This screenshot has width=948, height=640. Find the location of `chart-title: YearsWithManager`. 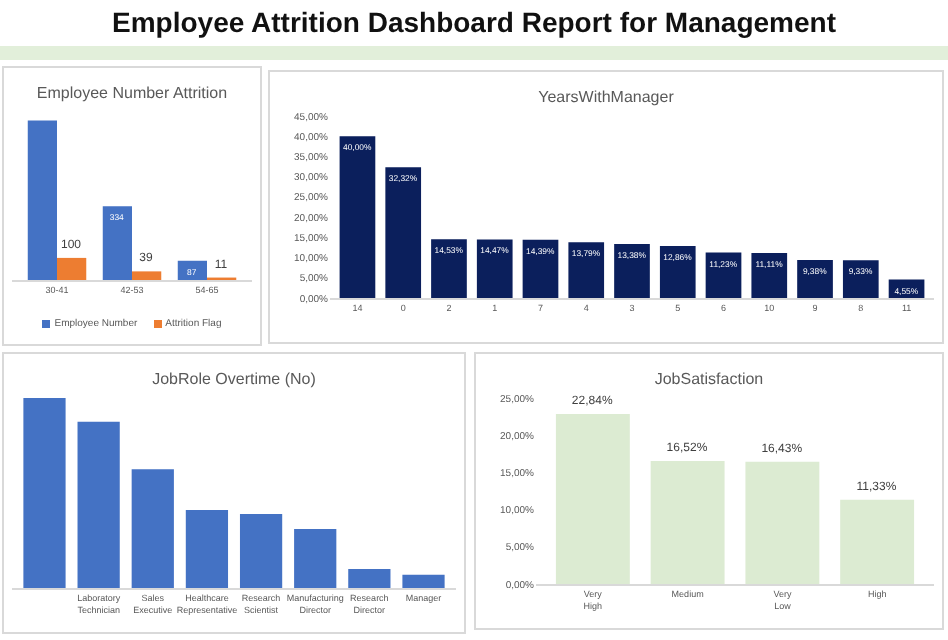

chart-title: YearsWithManager is located at coordinates (606, 97).